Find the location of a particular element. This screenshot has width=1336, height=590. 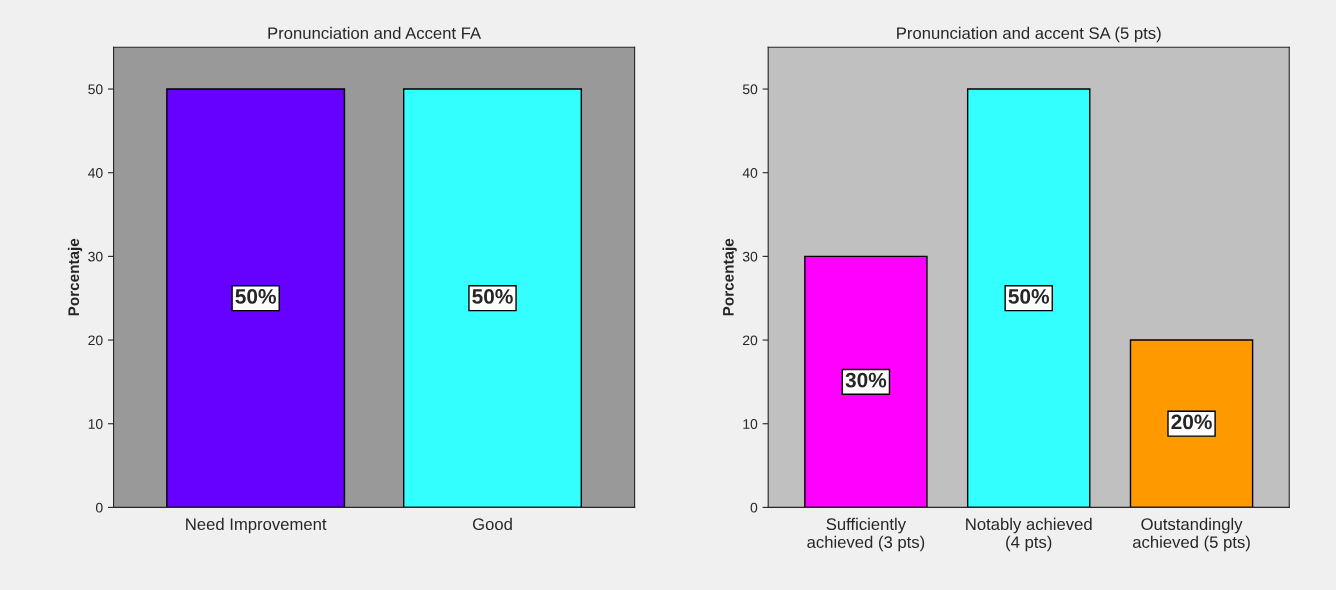

x-tick-label: Sufficiently achieved (3 pts) is located at coordinates (866, 534).